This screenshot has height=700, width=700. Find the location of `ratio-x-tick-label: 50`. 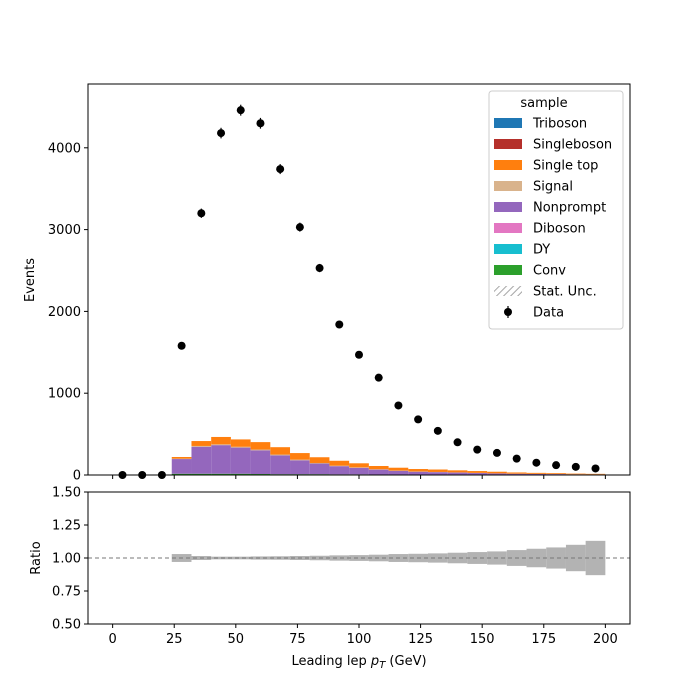

ratio-x-tick-label: 50 is located at coordinates (236, 639).